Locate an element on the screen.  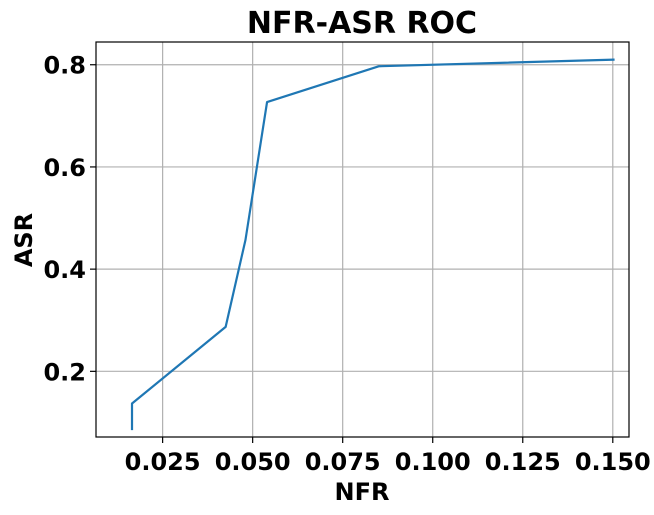
y-tick-label: 0.6 is located at coordinates (64, 168).